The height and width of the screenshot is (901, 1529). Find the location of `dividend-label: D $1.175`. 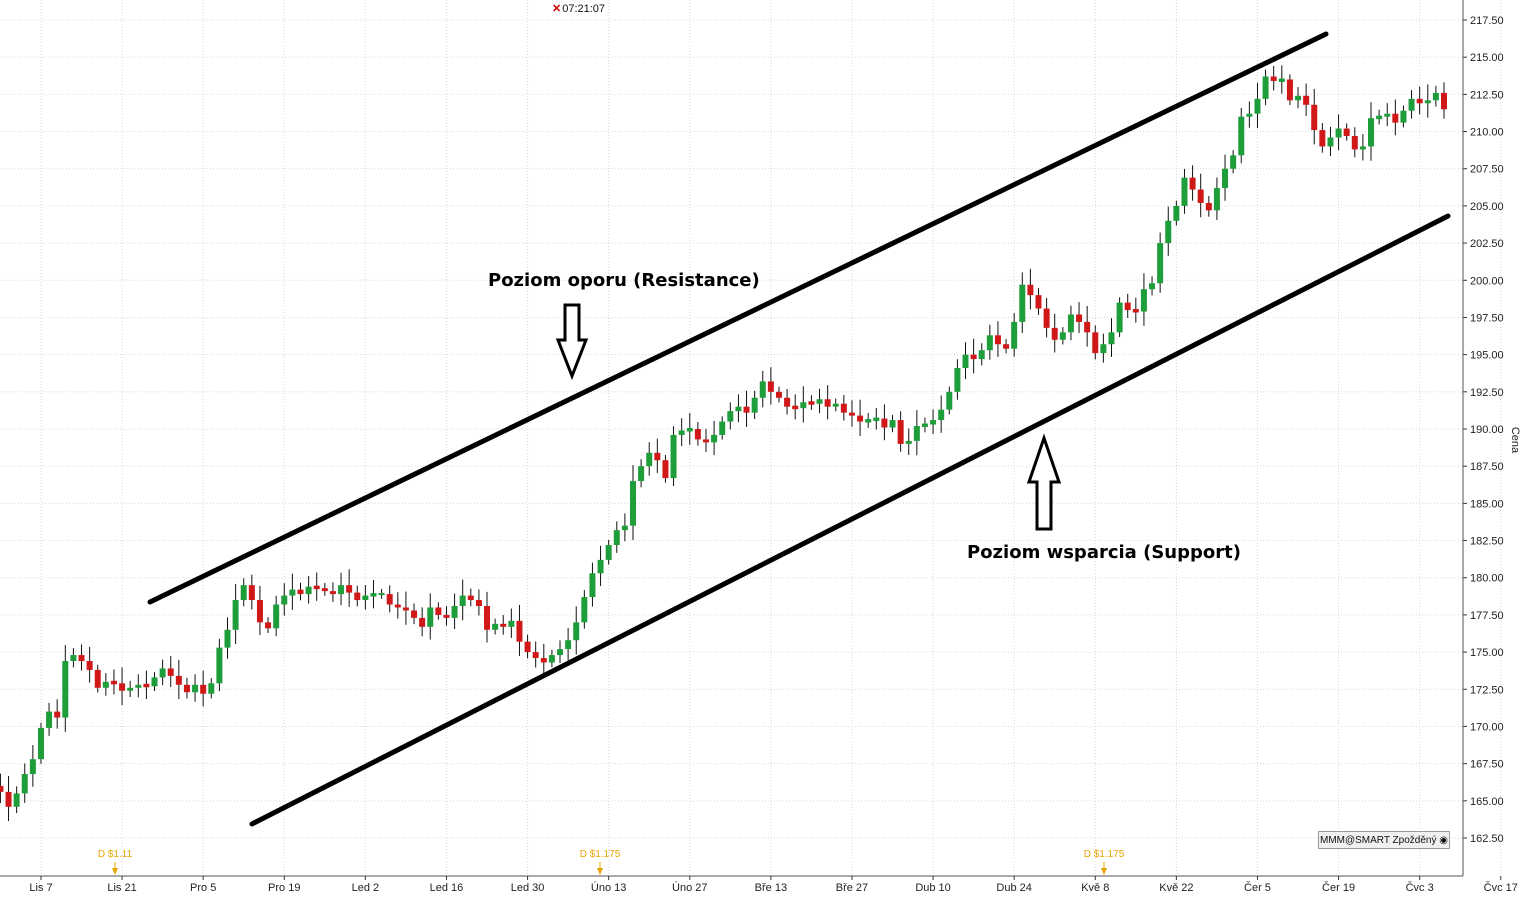

dividend-label: D $1.175 is located at coordinates (1104, 854).